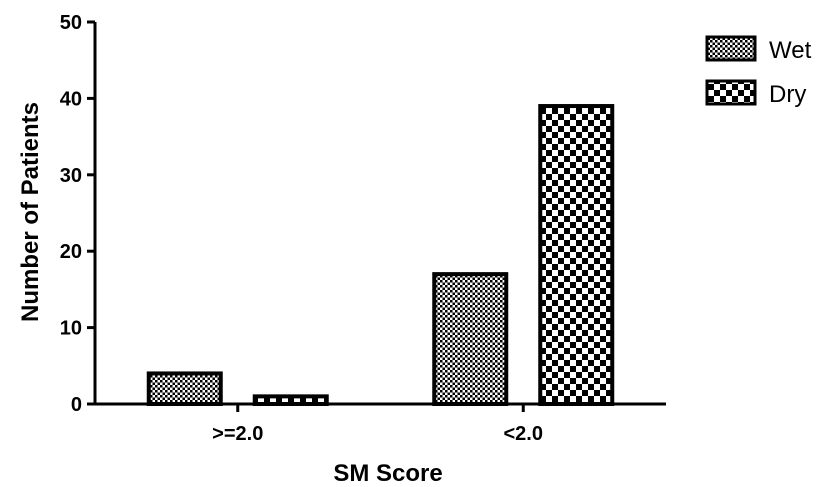 This screenshot has height=487, width=831. What do you see at coordinates (758, 71) in the screenshot?
I see `legend: Wet Dry` at bounding box center [758, 71].